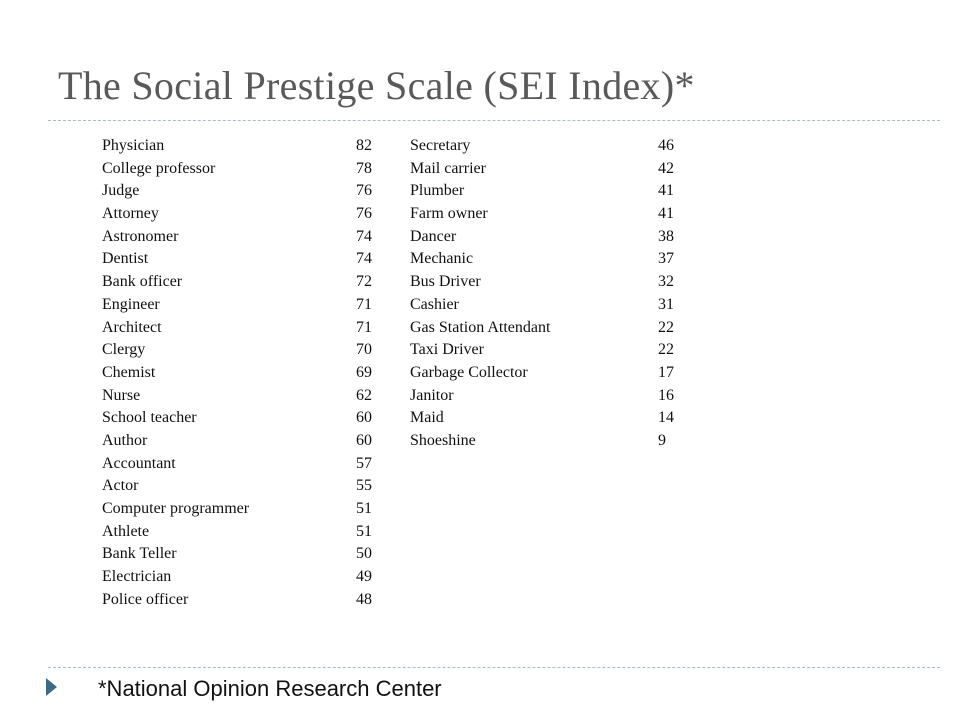  I want to click on title-divider, so click(494, 120).